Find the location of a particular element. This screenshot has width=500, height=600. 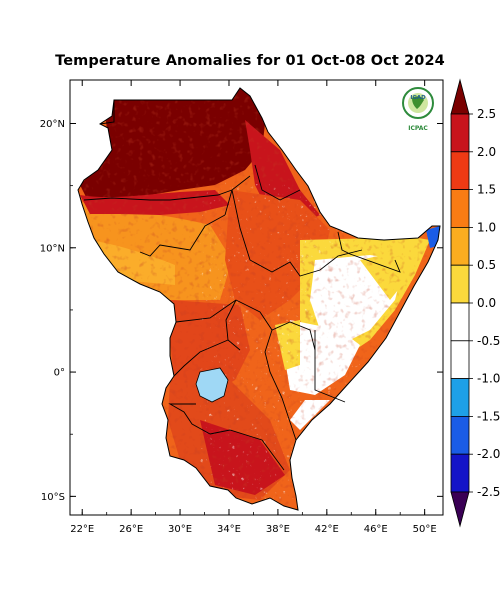

colorbar-label: 2.5 is located at coordinates (486, 114).